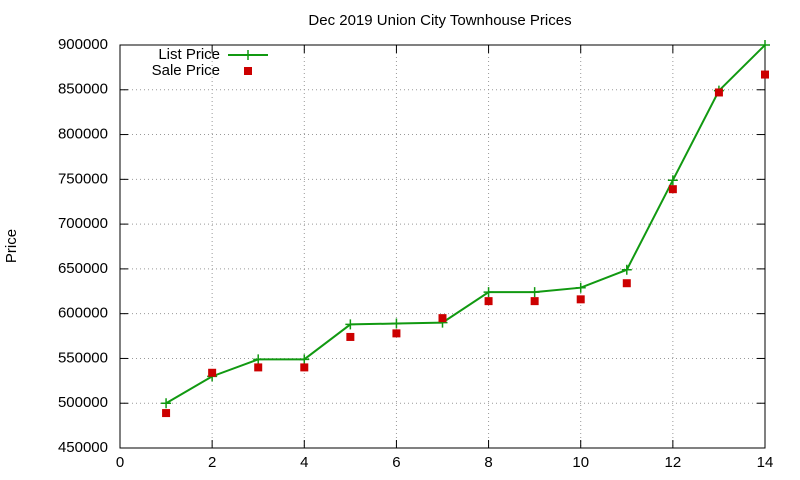 This screenshot has width=800, height=480. Describe the element at coordinates (580, 462) in the screenshot. I see `x-tick-label: 10` at that location.